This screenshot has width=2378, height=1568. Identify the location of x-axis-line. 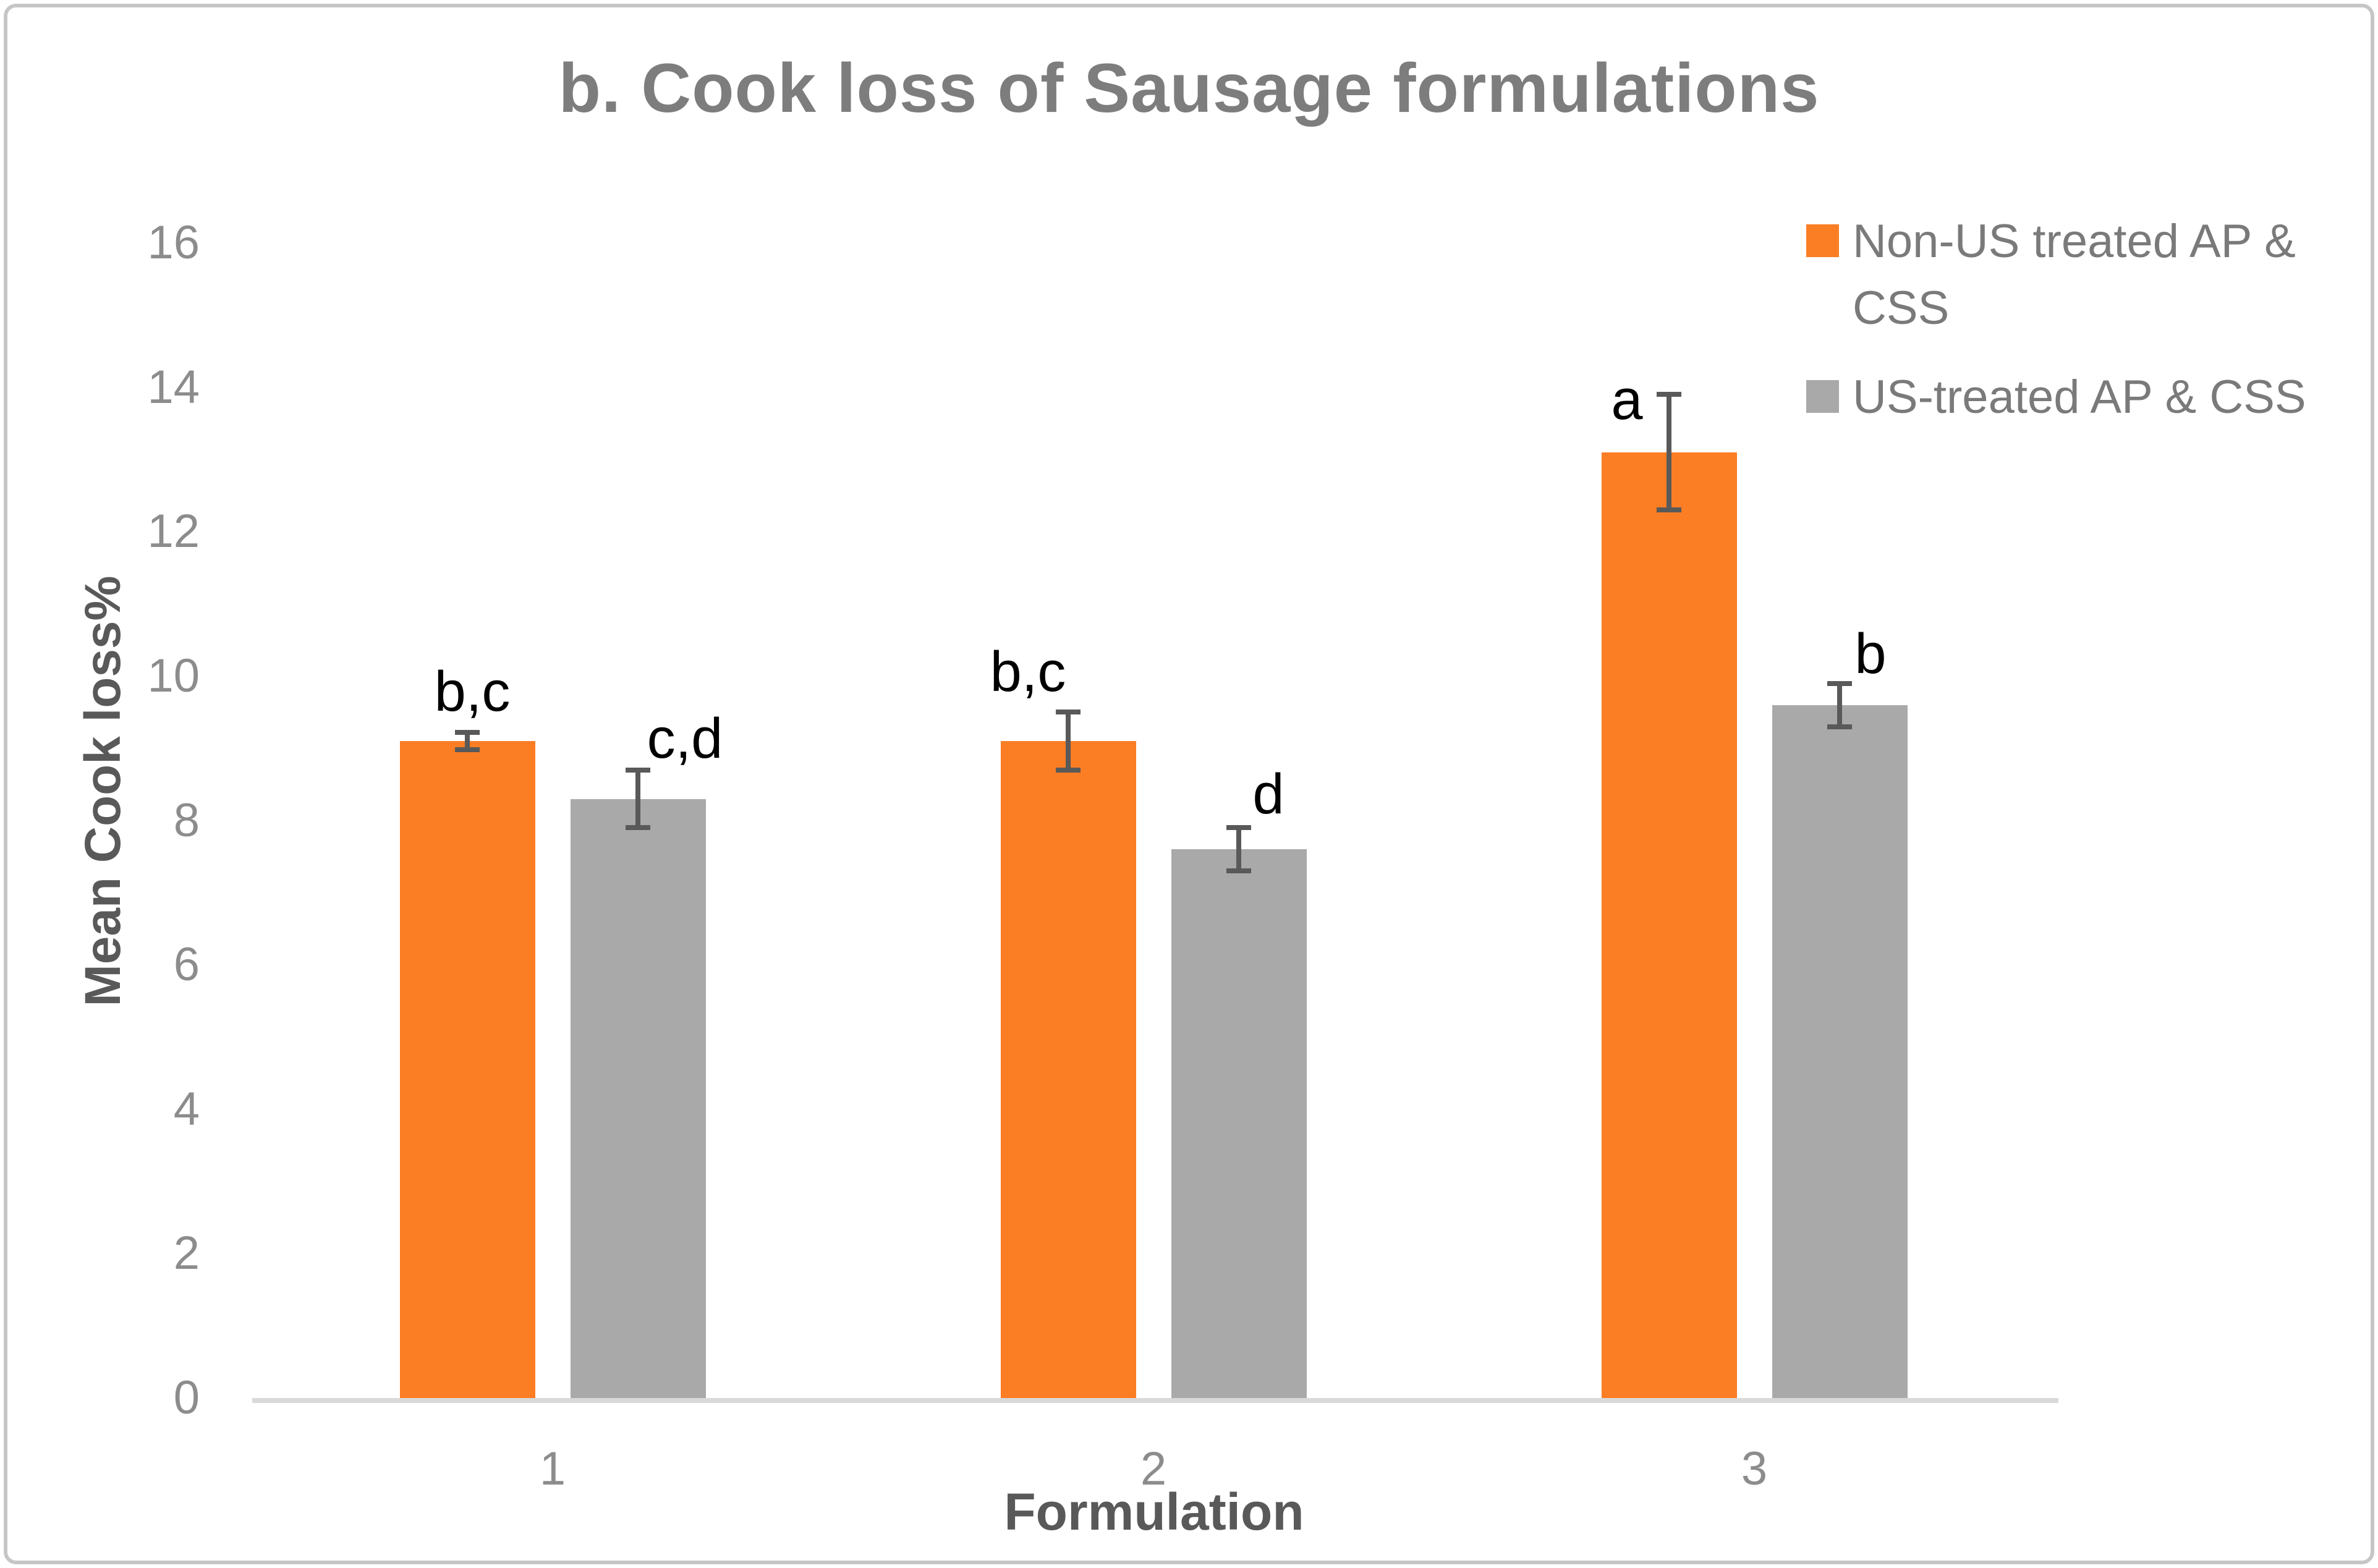
(1155, 1401).